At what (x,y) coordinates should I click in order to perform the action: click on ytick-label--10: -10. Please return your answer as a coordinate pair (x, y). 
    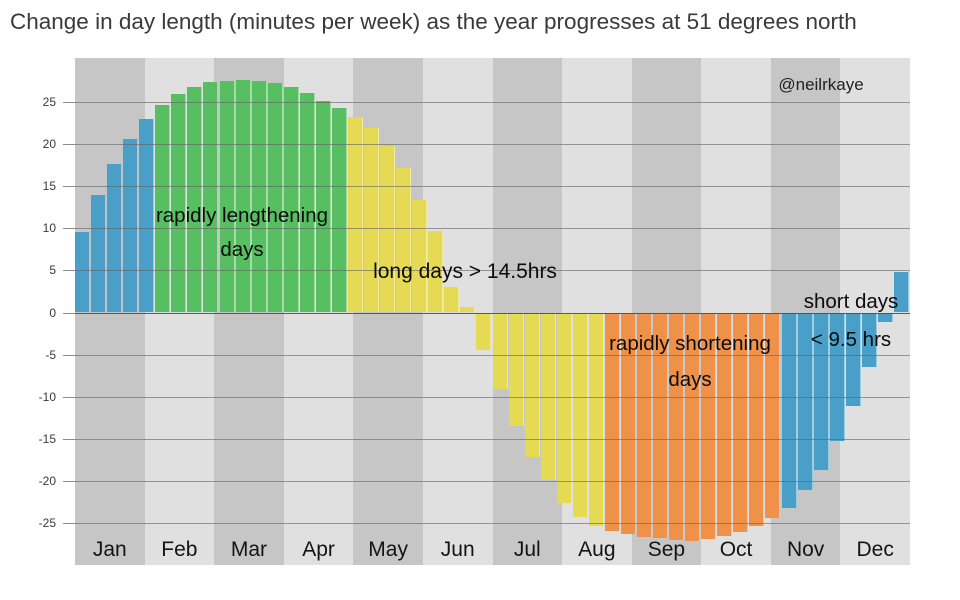
    Looking at the image, I should click on (47, 396).